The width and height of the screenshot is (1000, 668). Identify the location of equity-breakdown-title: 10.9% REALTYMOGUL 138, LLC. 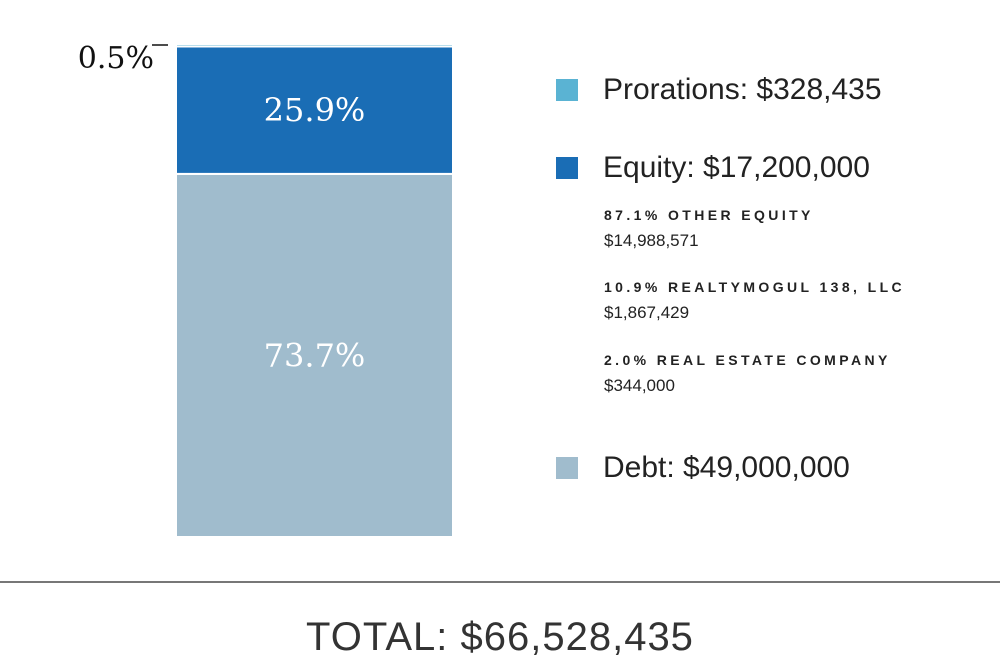
(755, 287).